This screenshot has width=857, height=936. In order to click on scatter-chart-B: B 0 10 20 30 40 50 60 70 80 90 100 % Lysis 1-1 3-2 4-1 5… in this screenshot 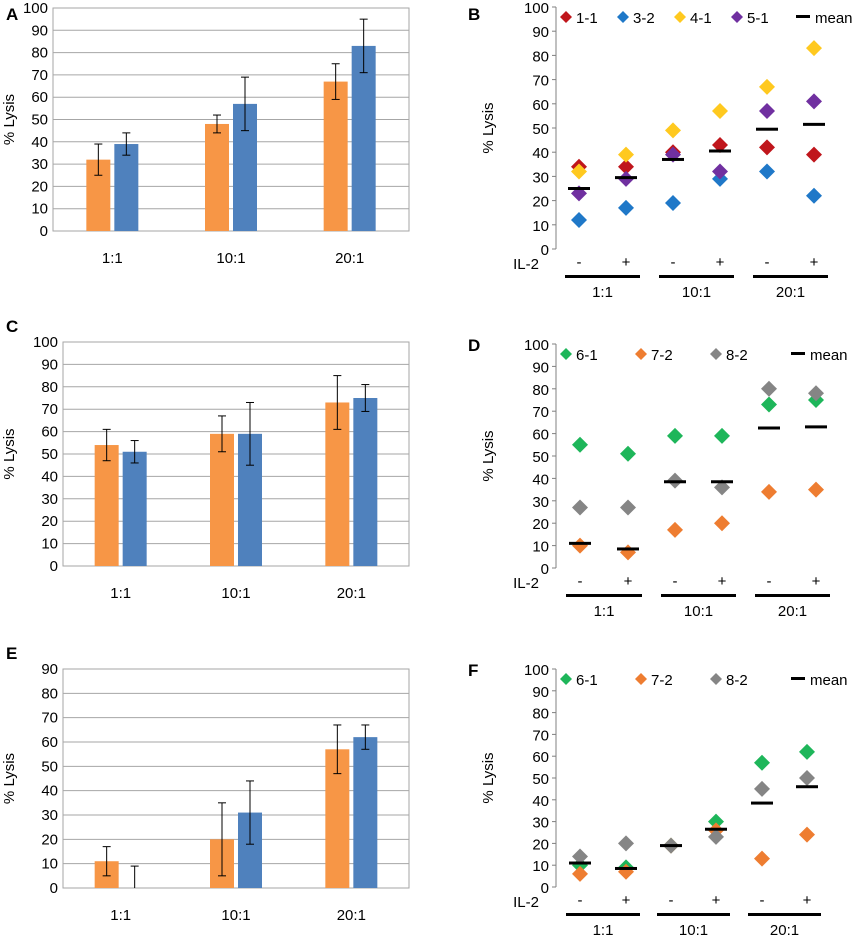, I will do `click(660, 150)`.